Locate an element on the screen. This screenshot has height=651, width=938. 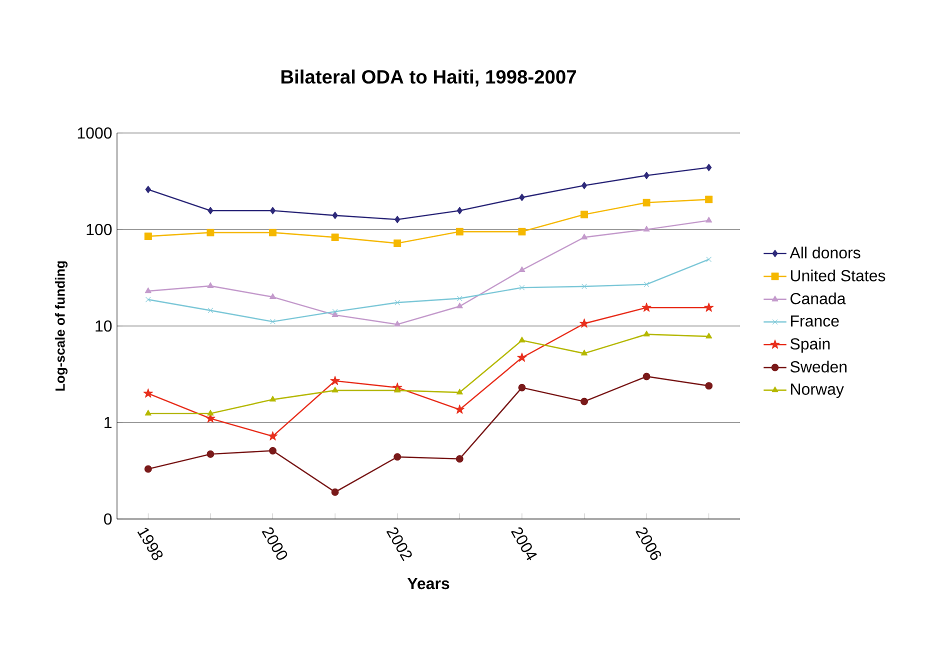
y-tick-label: 1000 is located at coordinates (95, 133).